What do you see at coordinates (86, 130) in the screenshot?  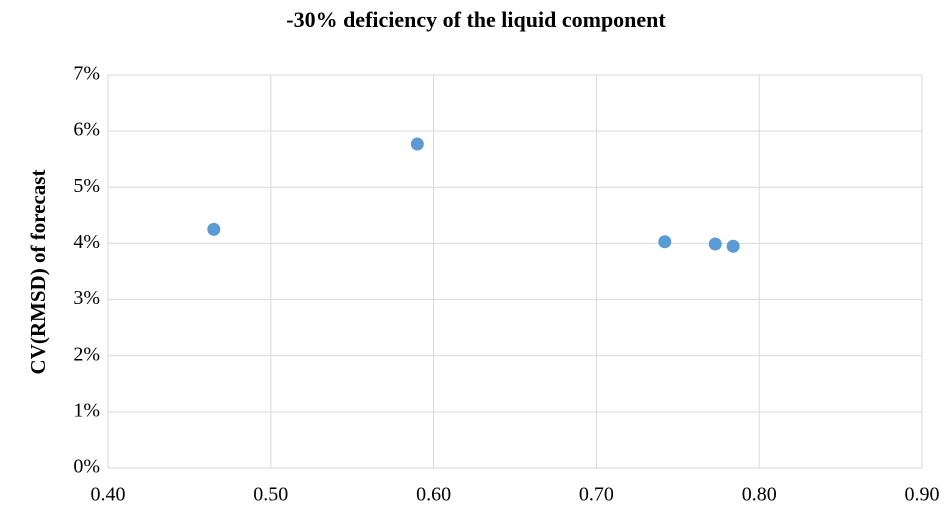 I see `y-tick-label: 6%` at bounding box center [86, 130].